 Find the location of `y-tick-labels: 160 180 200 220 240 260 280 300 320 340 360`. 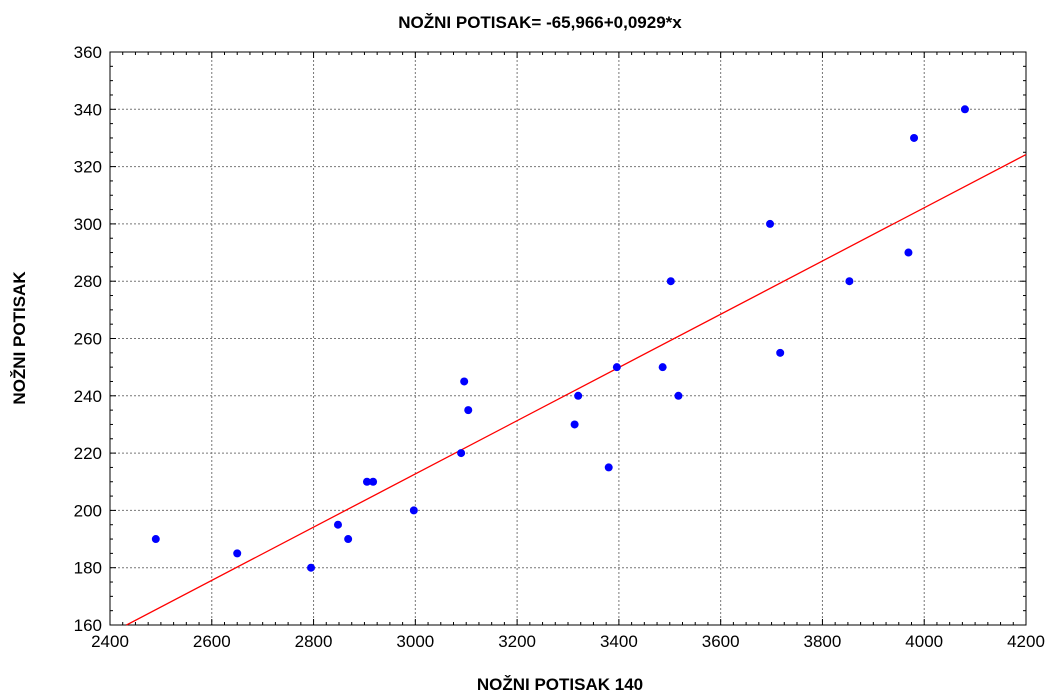

y-tick-labels: 160 180 200 220 240 260 280 300 320 340 360 is located at coordinates (88, 339).